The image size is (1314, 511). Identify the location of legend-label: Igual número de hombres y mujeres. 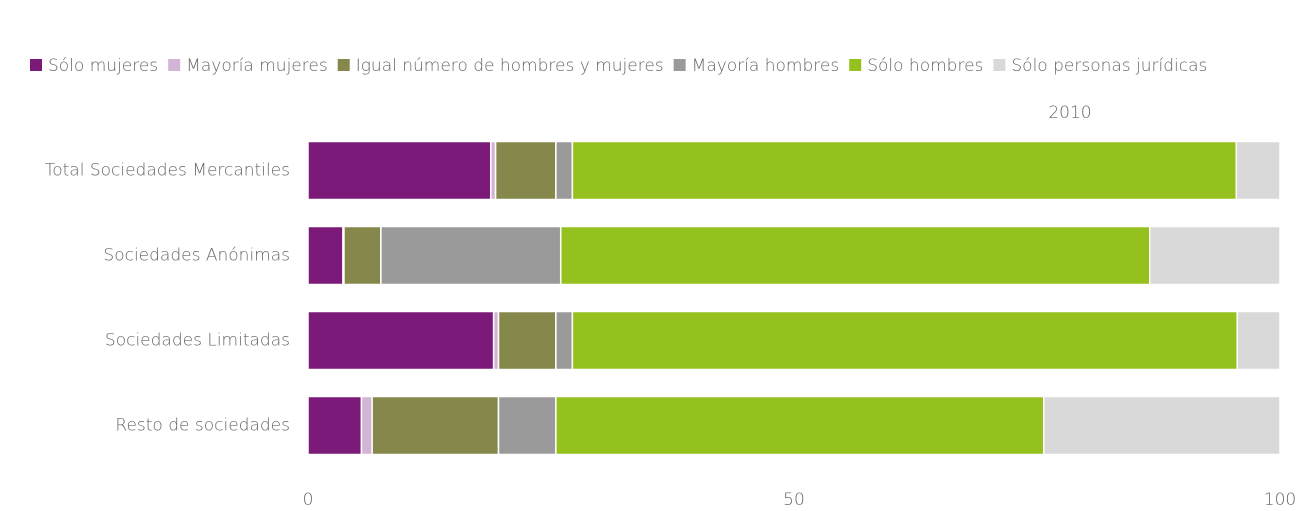
(510, 66).